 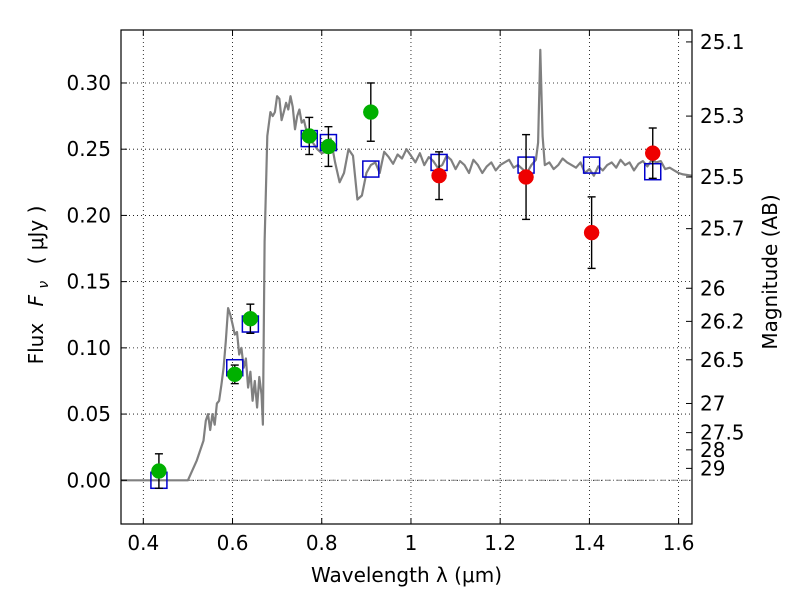 What do you see at coordinates (88, 83) in the screenshot?
I see `y-tick-label: 0.30` at bounding box center [88, 83].